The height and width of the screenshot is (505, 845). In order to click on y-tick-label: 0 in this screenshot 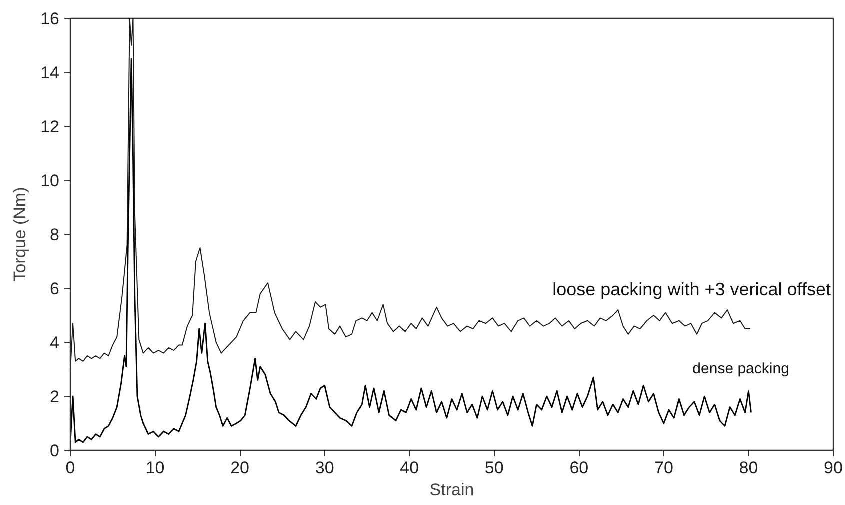, I will do `click(55, 451)`.